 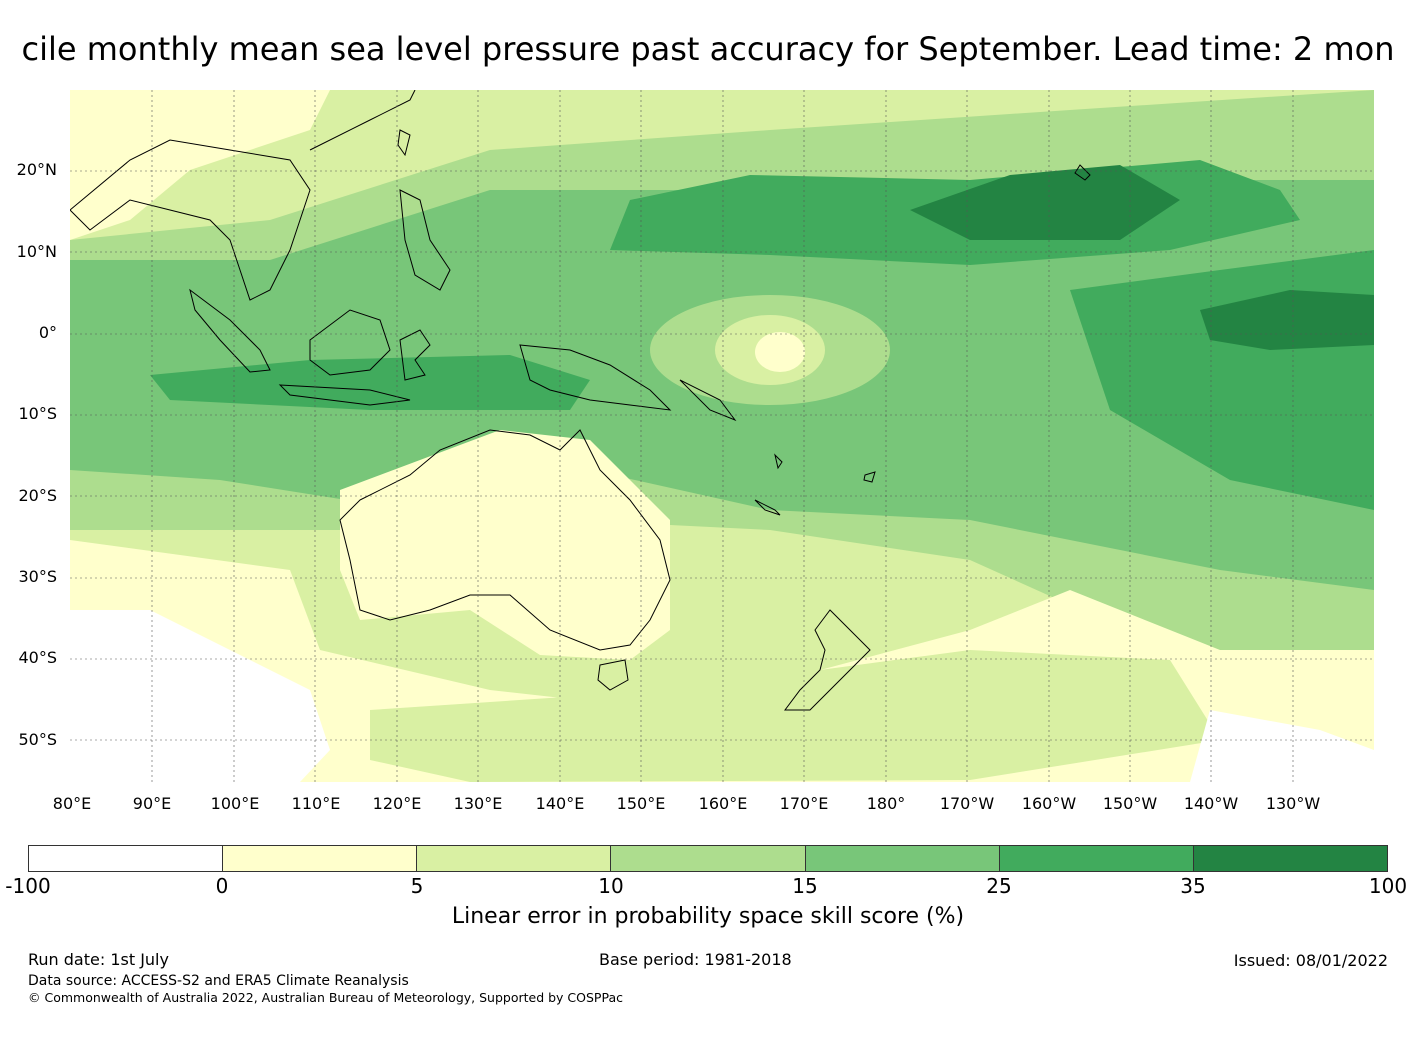 I want to click on lon-label-90e: 90°E, so click(x=152, y=803).